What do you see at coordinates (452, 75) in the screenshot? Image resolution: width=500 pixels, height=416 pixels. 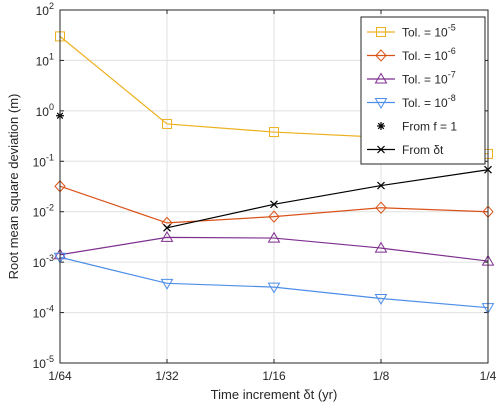 I see `legend-label-exponent: -7` at bounding box center [452, 75].